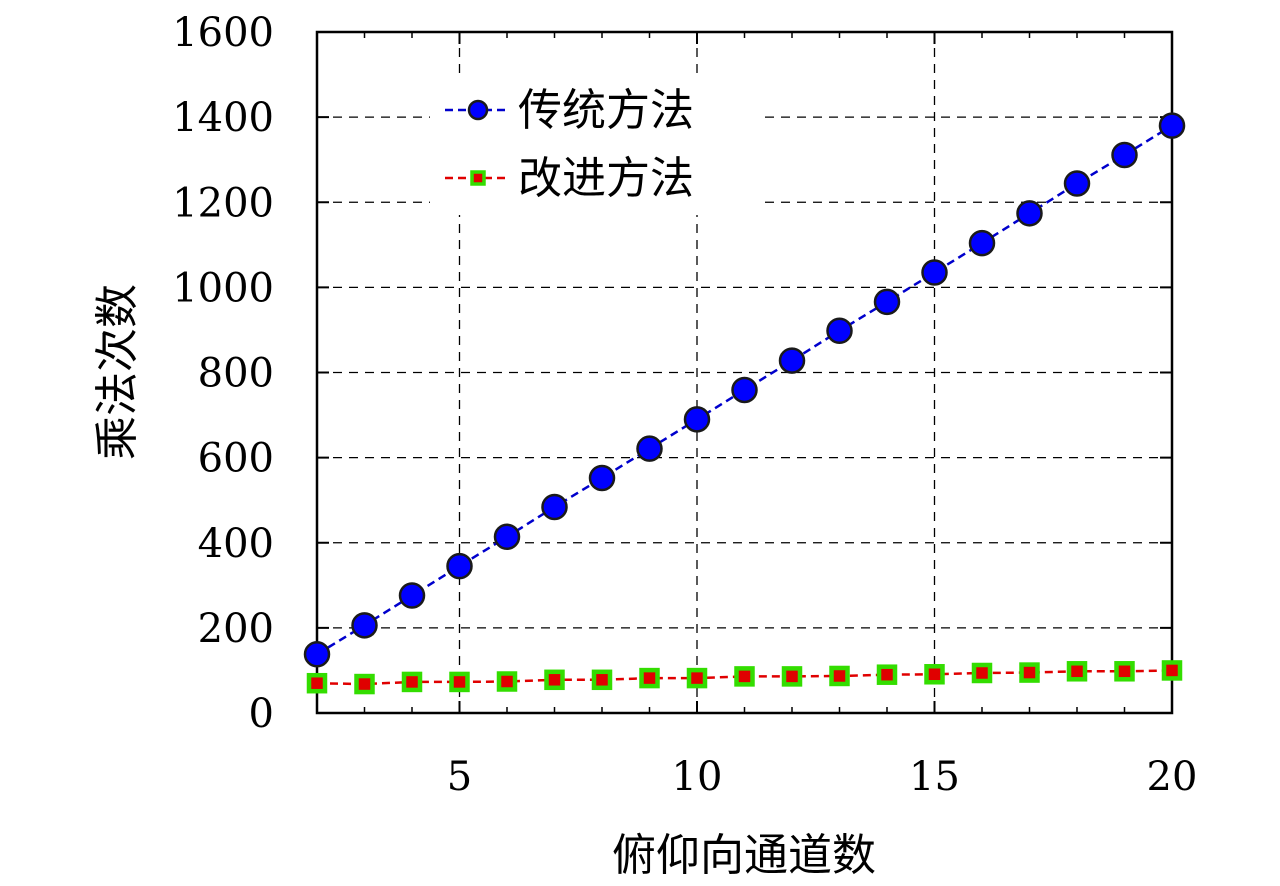  What do you see at coordinates (236, 459) in the screenshot?
I see `y-tick-label: 600` at bounding box center [236, 459].